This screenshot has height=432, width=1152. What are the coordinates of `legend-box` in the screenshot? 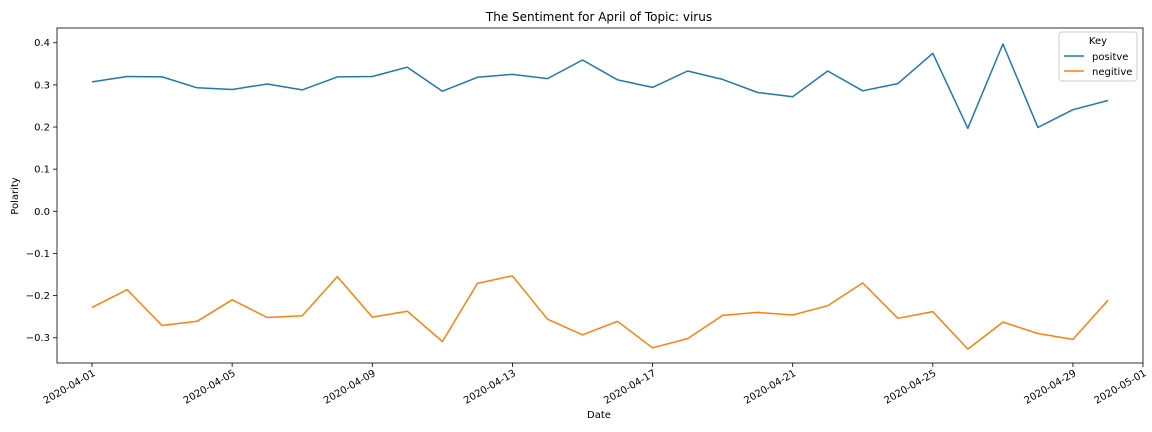 It's located at (1098, 56).